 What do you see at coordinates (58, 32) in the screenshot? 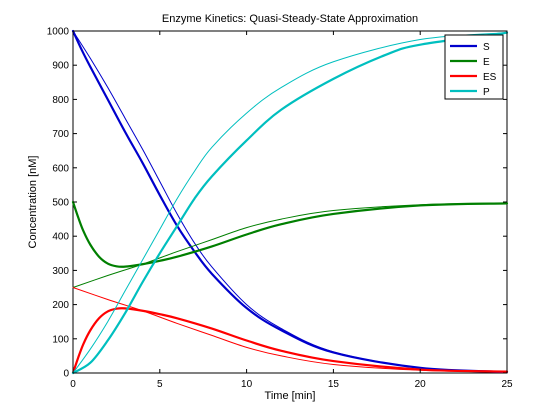
I see `y-tick-label: 1000` at bounding box center [58, 32].